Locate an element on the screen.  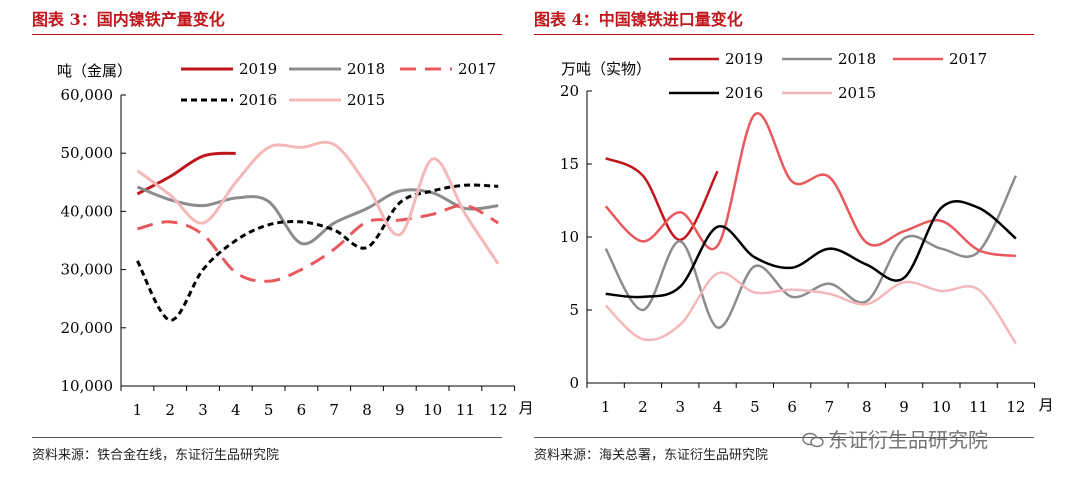
figure-title: 图表 3：国内镍铁产量变化 is located at coordinates (128, 19).